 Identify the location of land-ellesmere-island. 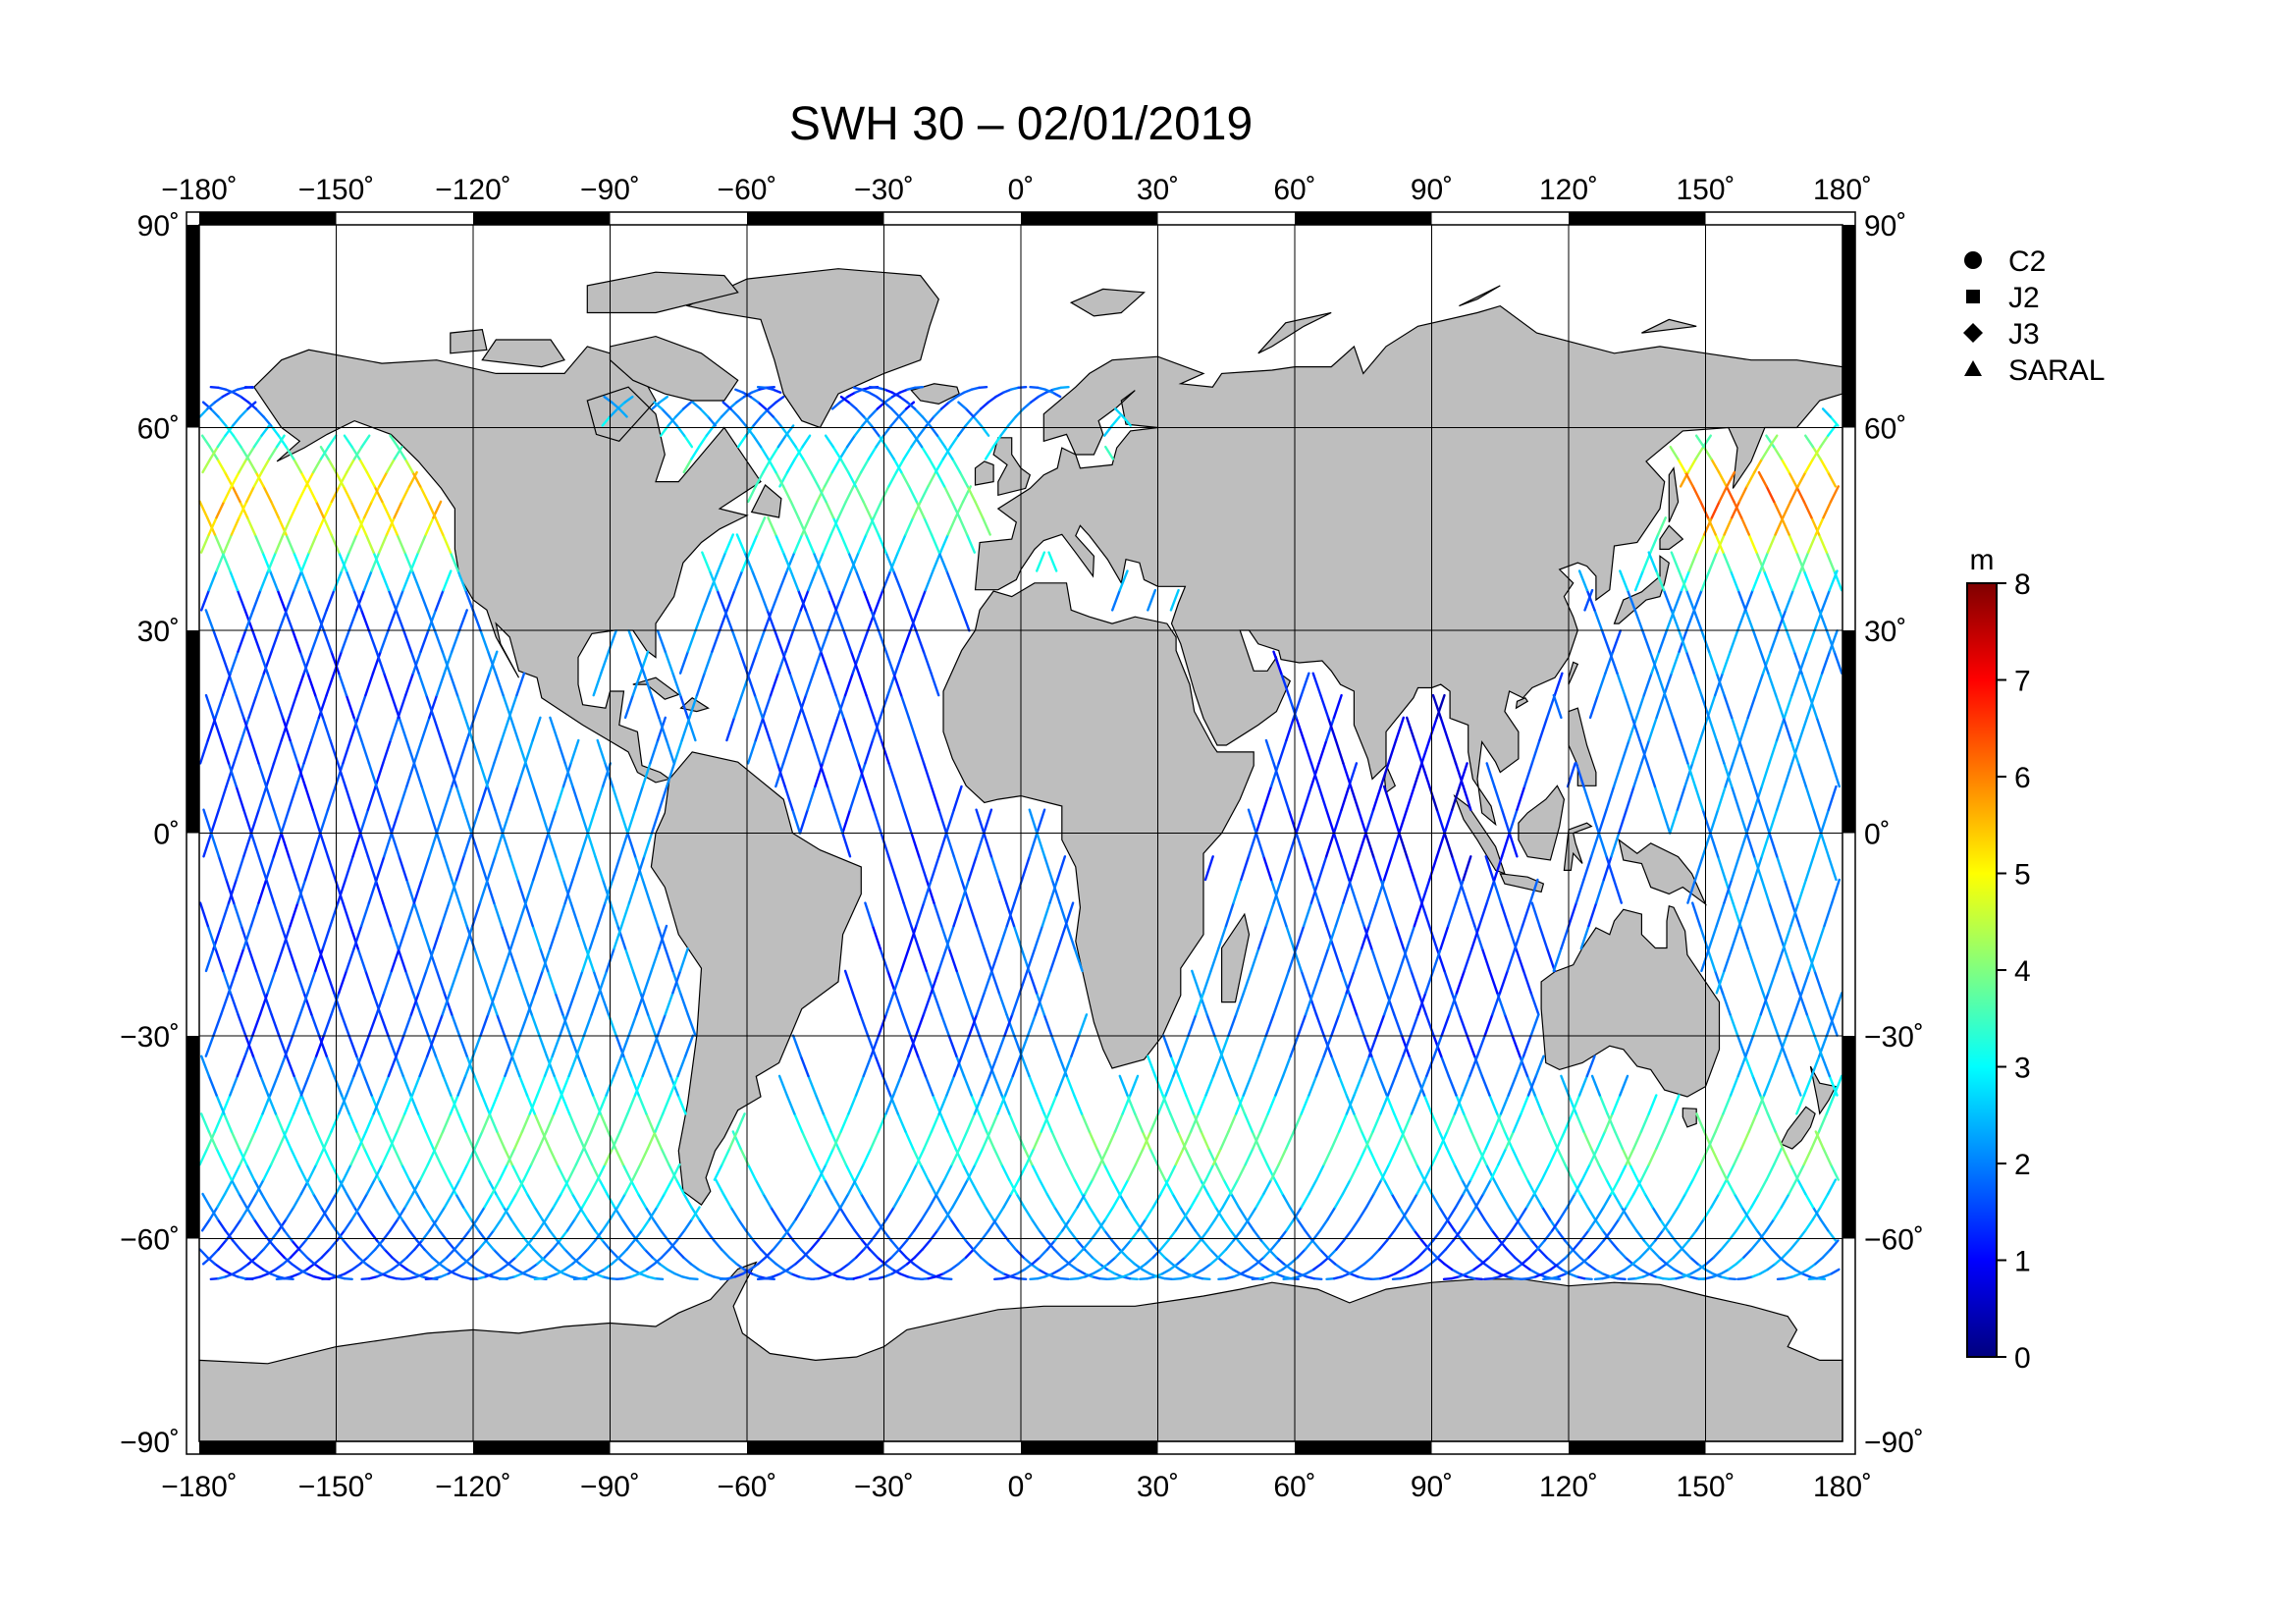
(662, 292).